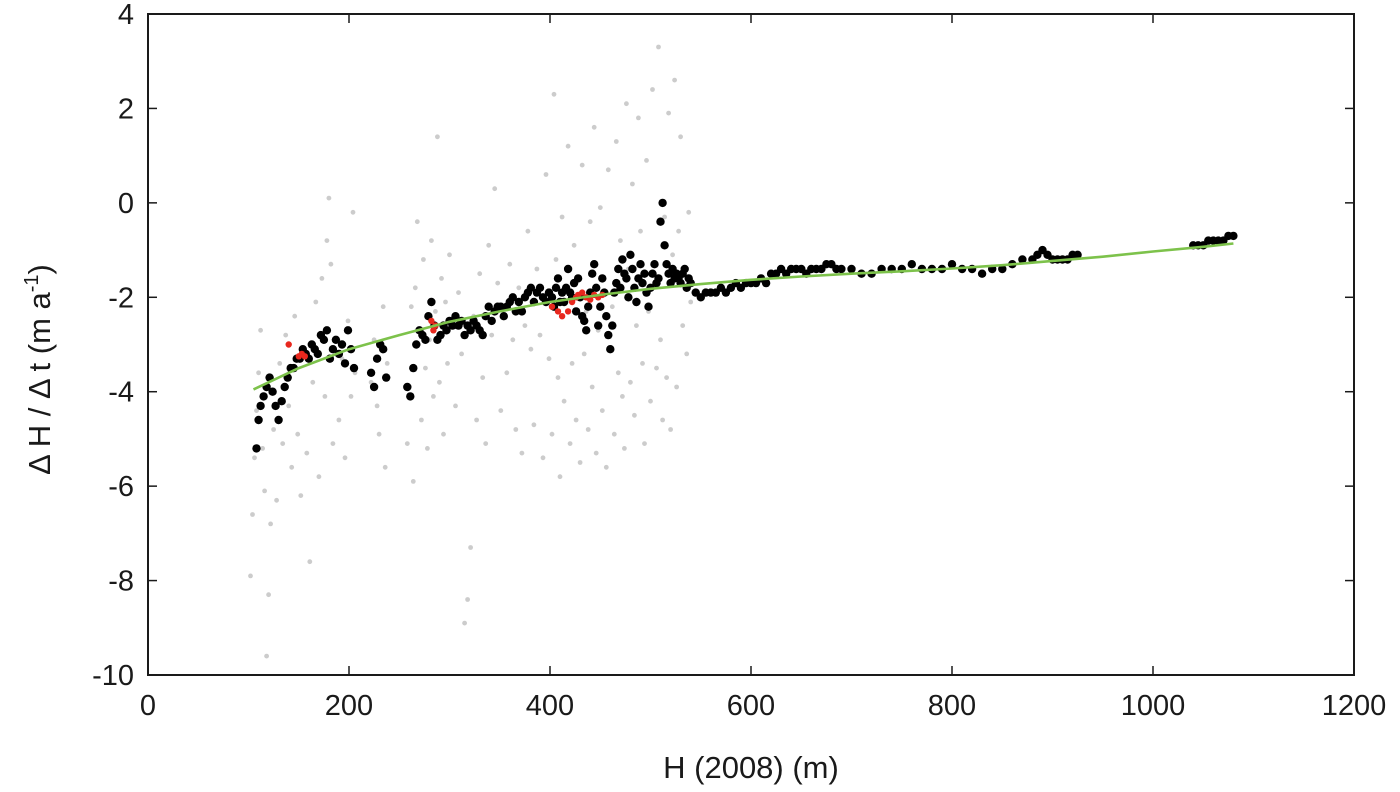 This screenshot has width=1400, height=792. What do you see at coordinates (113, 676) in the screenshot?
I see `y-tick-label: -10` at bounding box center [113, 676].